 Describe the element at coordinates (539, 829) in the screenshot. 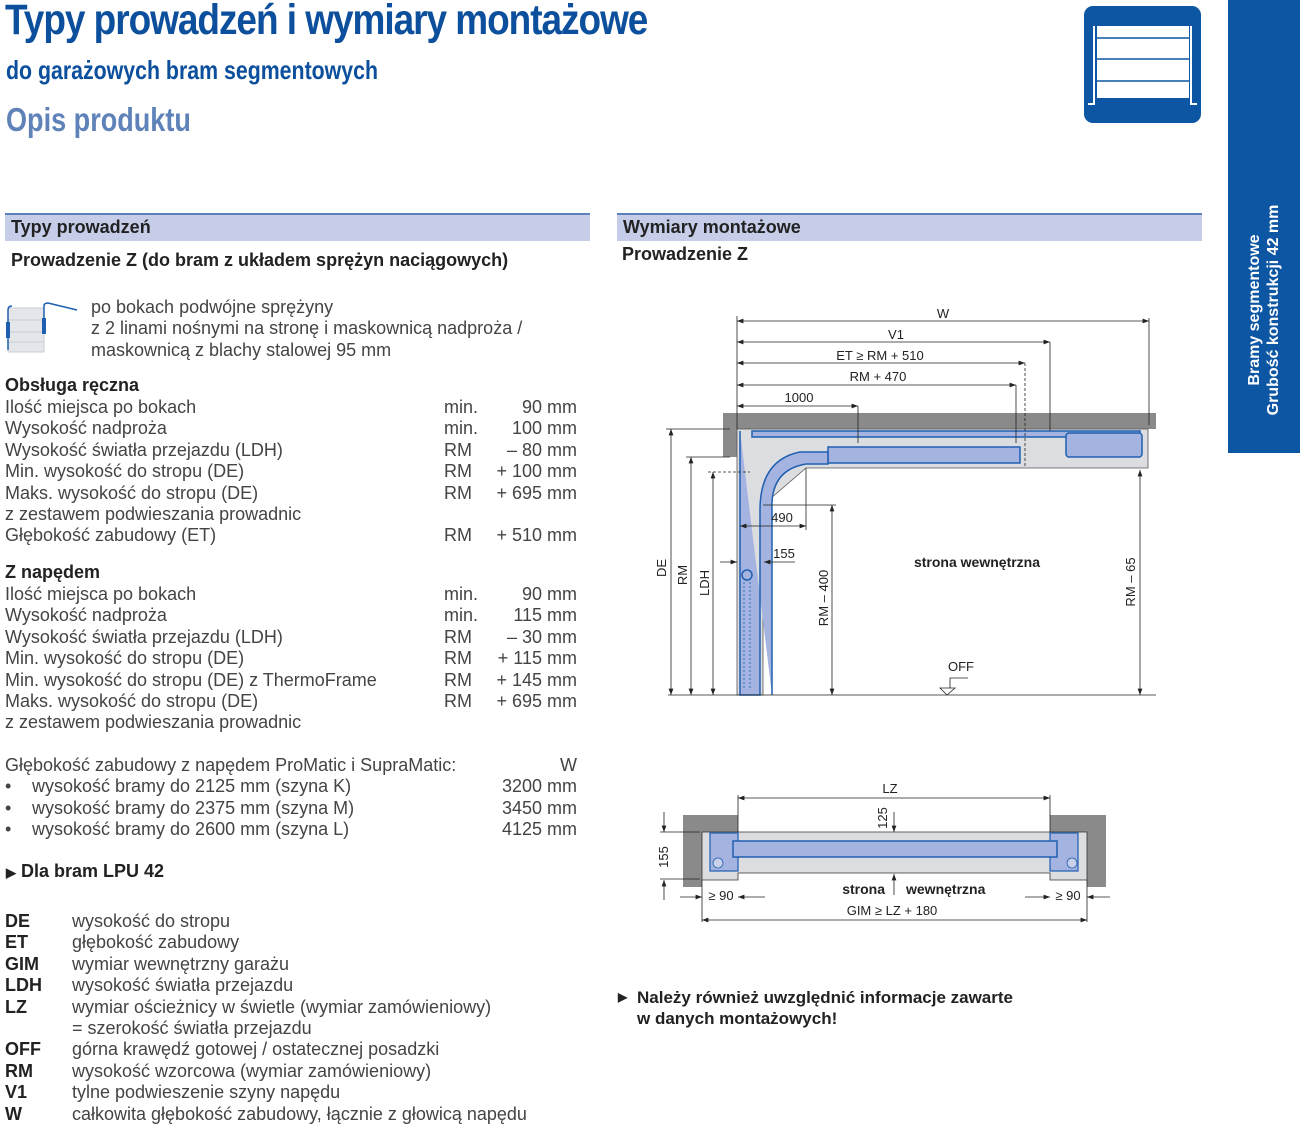

I see `depth-item-value: 4125 mm` at that location.